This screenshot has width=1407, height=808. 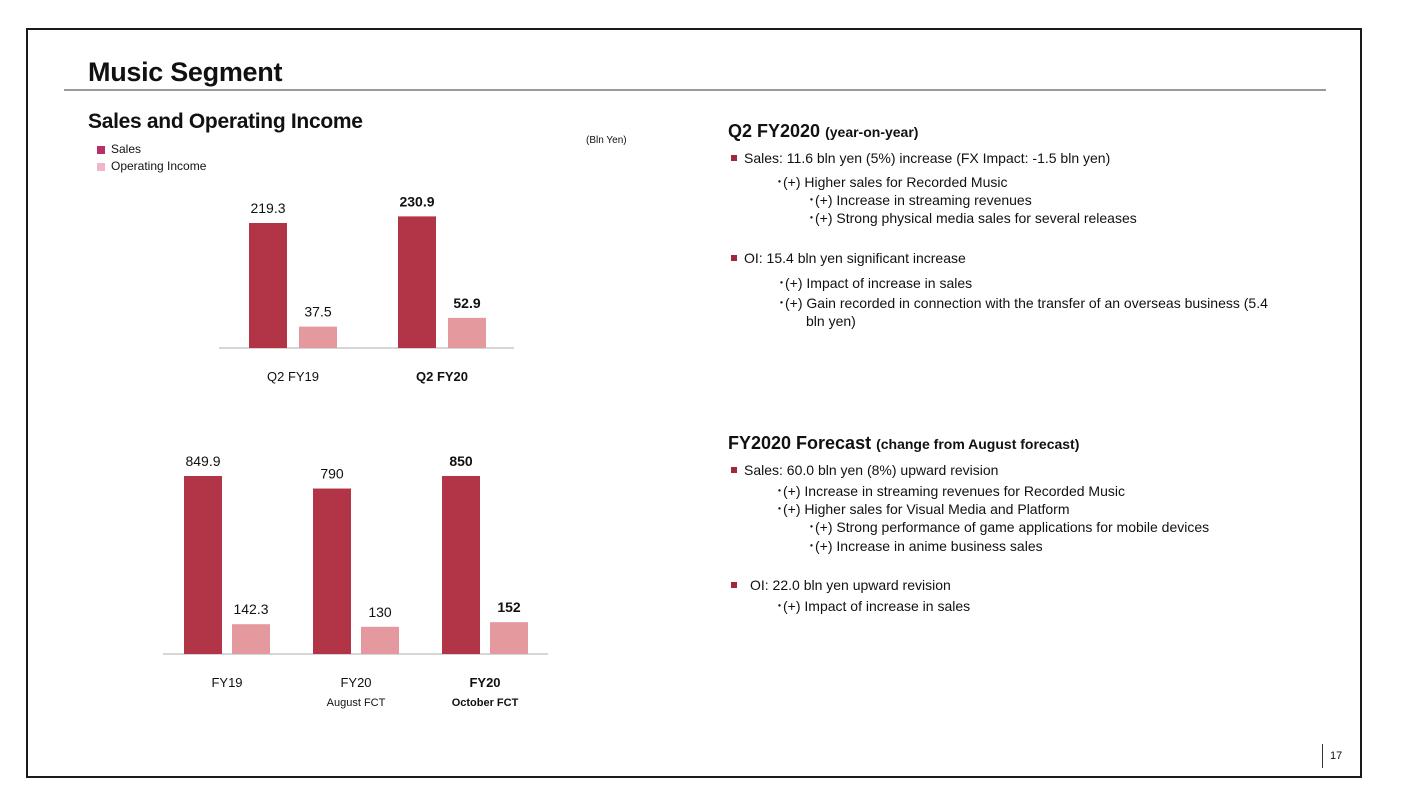 I want to click on fc-heading-main: FY2020 Forecast, so click(x=800, y=443).